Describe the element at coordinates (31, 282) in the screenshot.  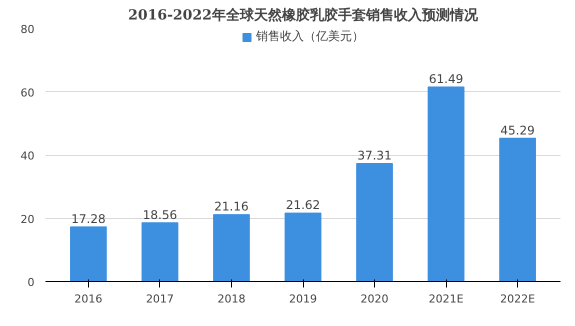
I see `y-tick-label: 0` at that location.